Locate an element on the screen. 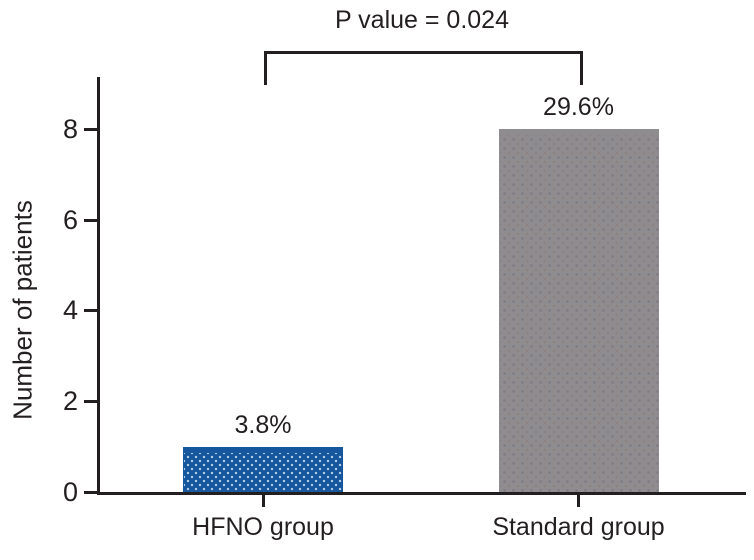 This screenshot has width=754, height=560. bar-hfno-stipple-texture is located at coordinates (263, 472).